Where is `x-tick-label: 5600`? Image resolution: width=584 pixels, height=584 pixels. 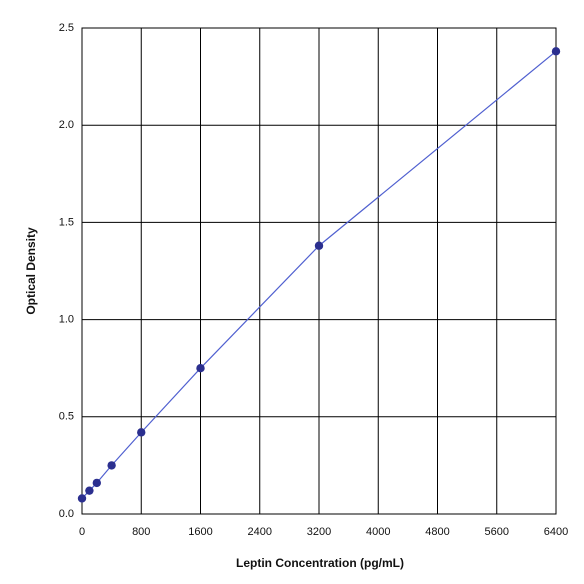
x-tick-label: 5600 is located at coordinates (497, 532).